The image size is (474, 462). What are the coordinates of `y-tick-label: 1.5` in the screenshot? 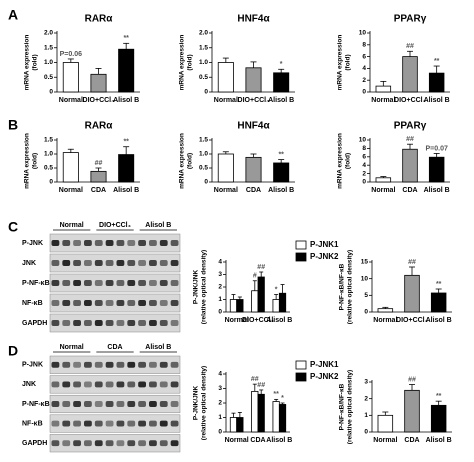 It's located at (203, 140).